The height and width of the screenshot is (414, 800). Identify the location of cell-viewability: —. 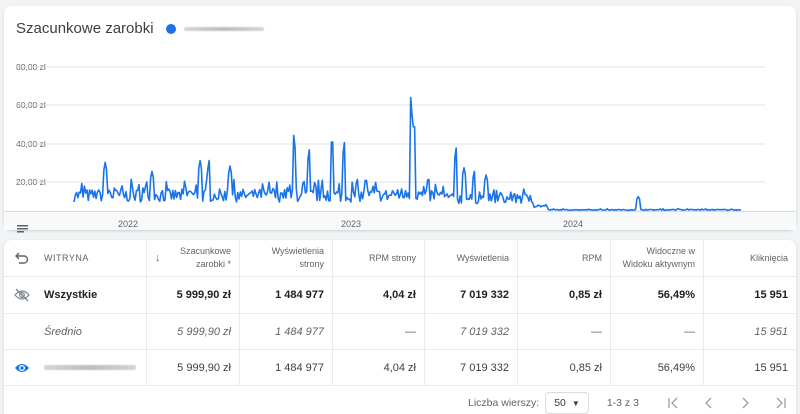
(657, 331).